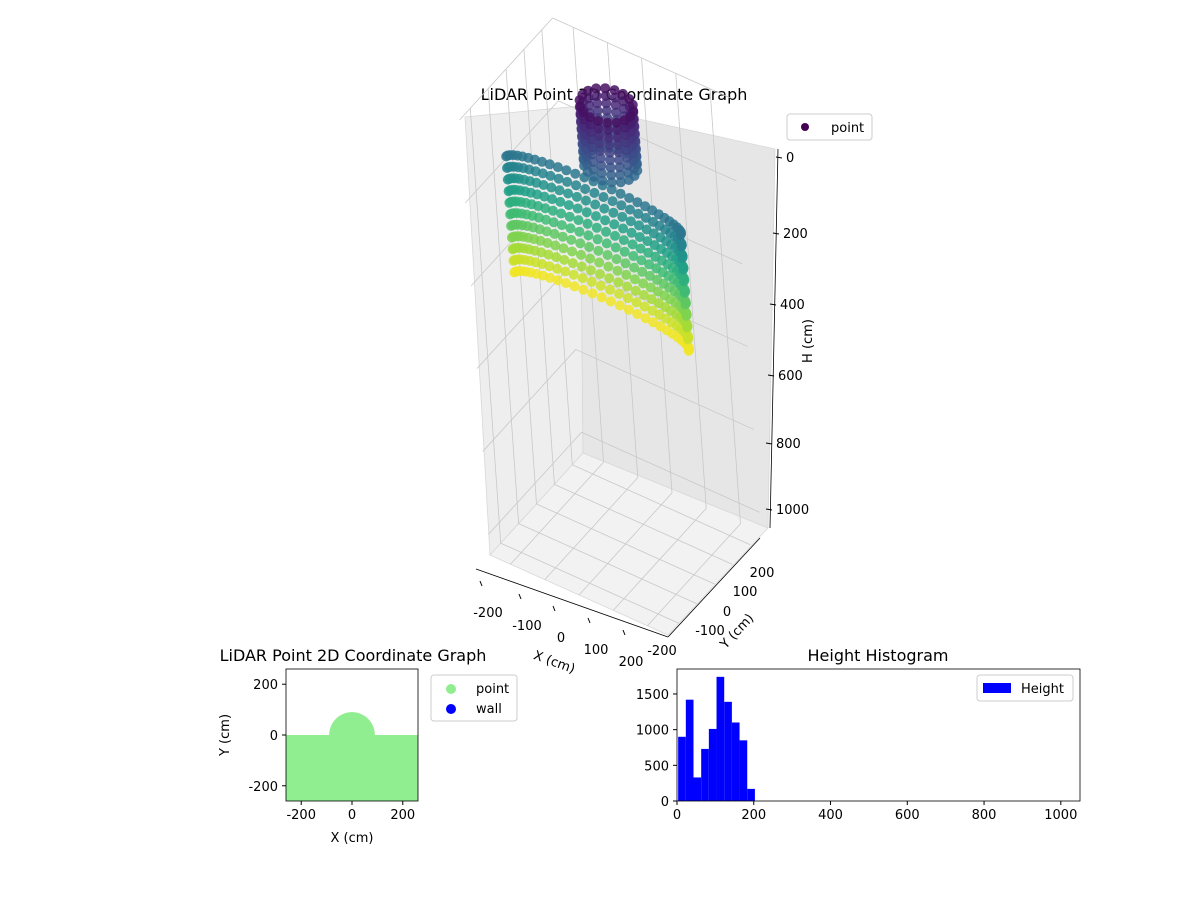  Describe the element at coordinates (790, 158) in the screenshot. I see `z-tick-label: 0` at that location.